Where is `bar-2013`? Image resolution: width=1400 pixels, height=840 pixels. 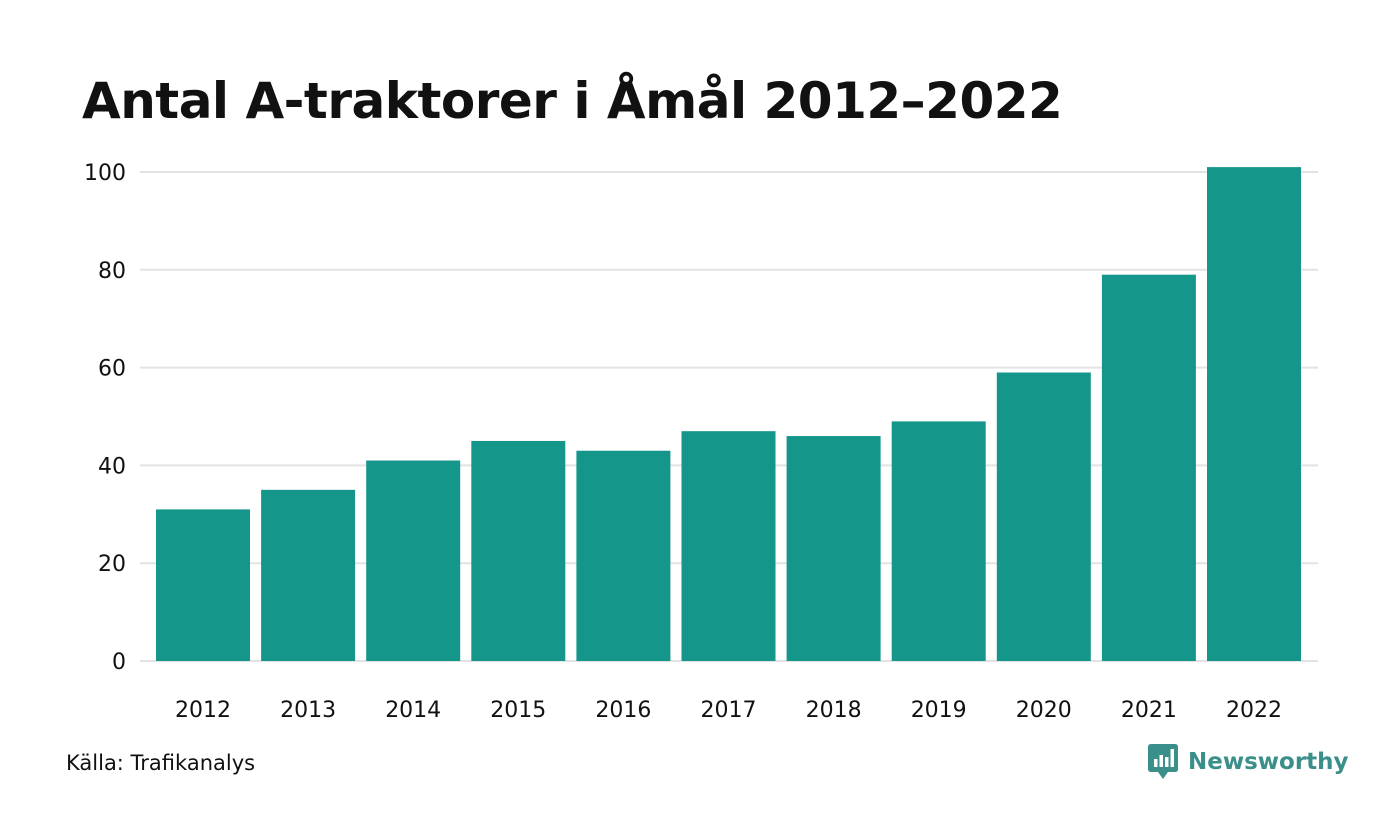 bar-2013 is located at coordinates (308, 575).